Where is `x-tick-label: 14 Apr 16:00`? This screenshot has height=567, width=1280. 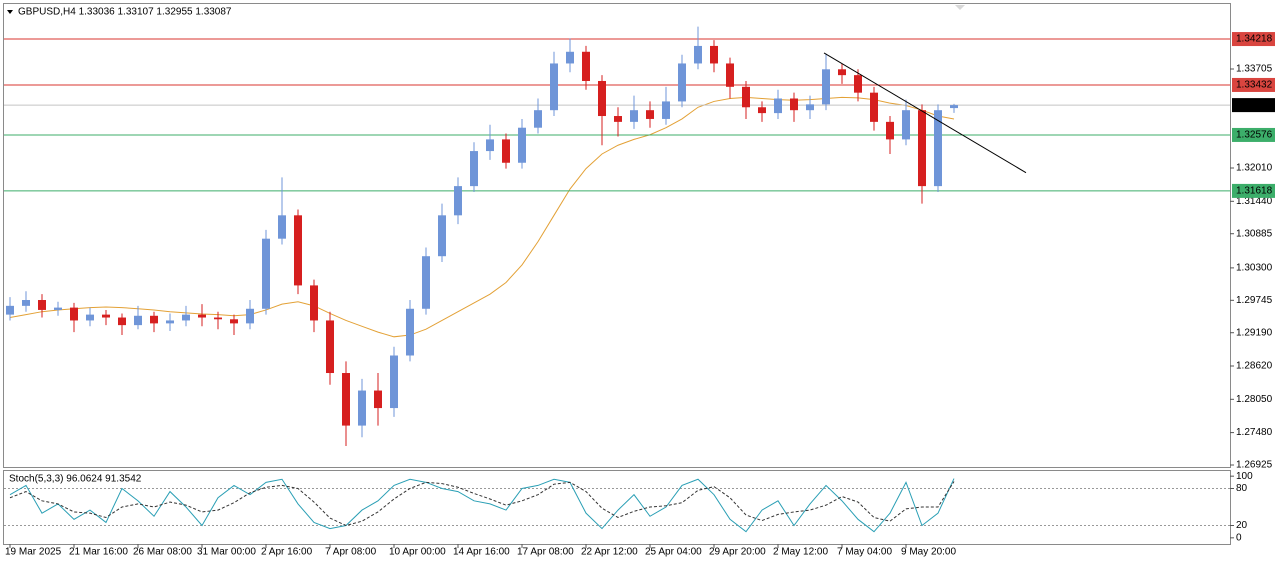 x-tick-label: 14 Apr 16:00 is located at coordinates (481, 552).